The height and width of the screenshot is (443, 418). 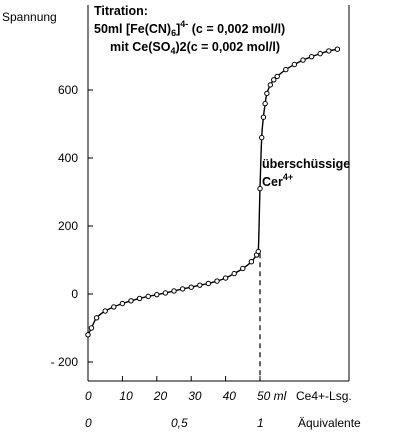 What do you see at coordinates (140, 47) in the screenshot?
I see `title-line3-prefix: mit Ce(SO` at bounding box center [140, 47].